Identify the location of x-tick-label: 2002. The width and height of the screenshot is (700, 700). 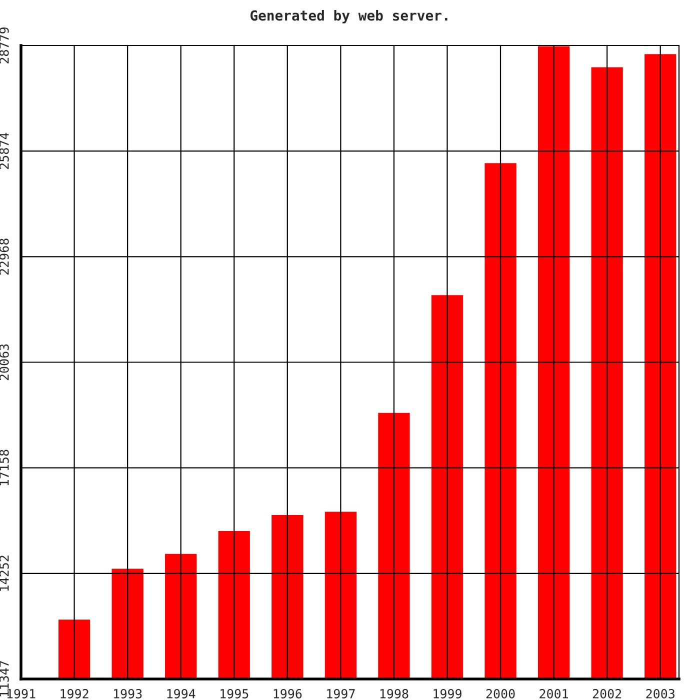
(607, 693).